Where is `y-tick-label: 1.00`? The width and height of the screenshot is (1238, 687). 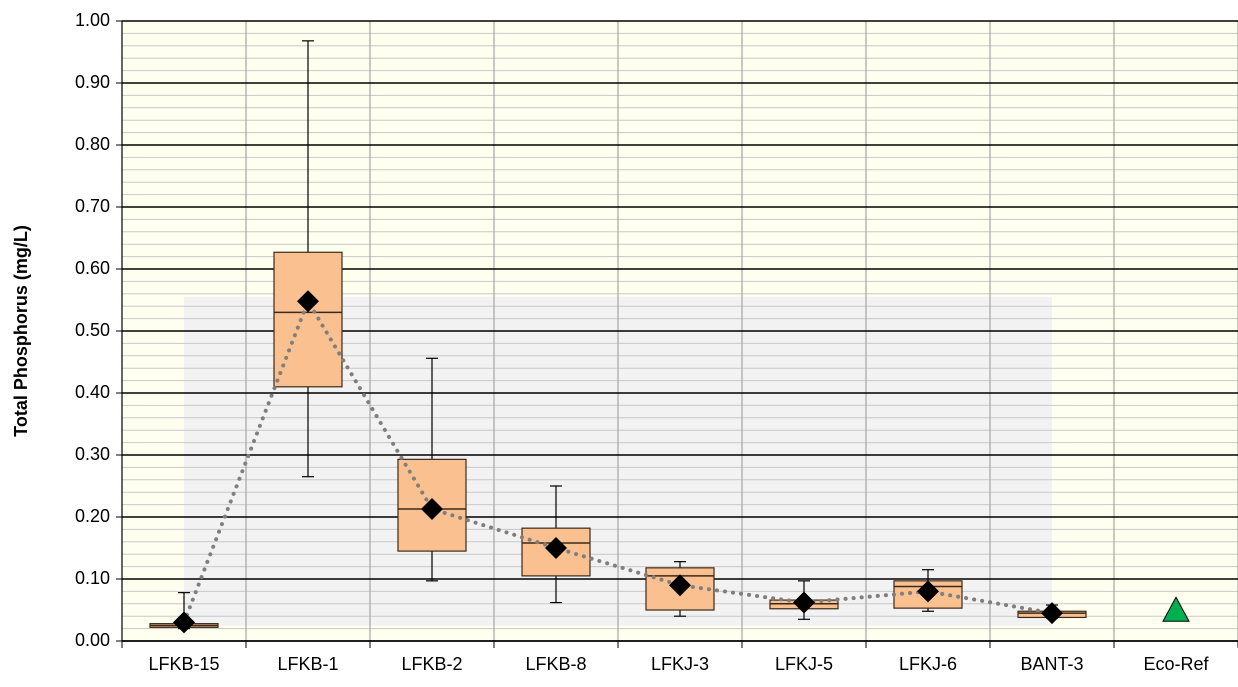 y-tick-label: 1.00 is located at coordinates (92, 20).